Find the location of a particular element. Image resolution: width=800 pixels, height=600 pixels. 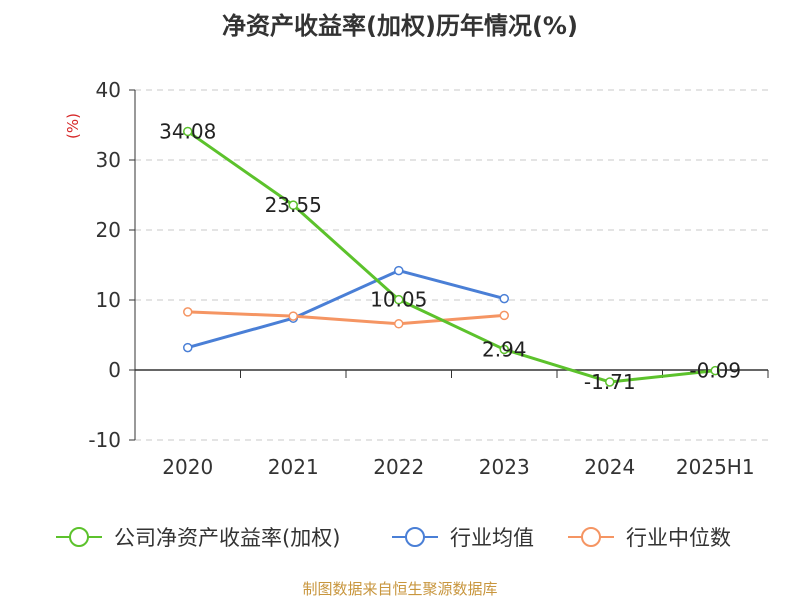

data-label: -0.09 is located at coordinates (715, 371).